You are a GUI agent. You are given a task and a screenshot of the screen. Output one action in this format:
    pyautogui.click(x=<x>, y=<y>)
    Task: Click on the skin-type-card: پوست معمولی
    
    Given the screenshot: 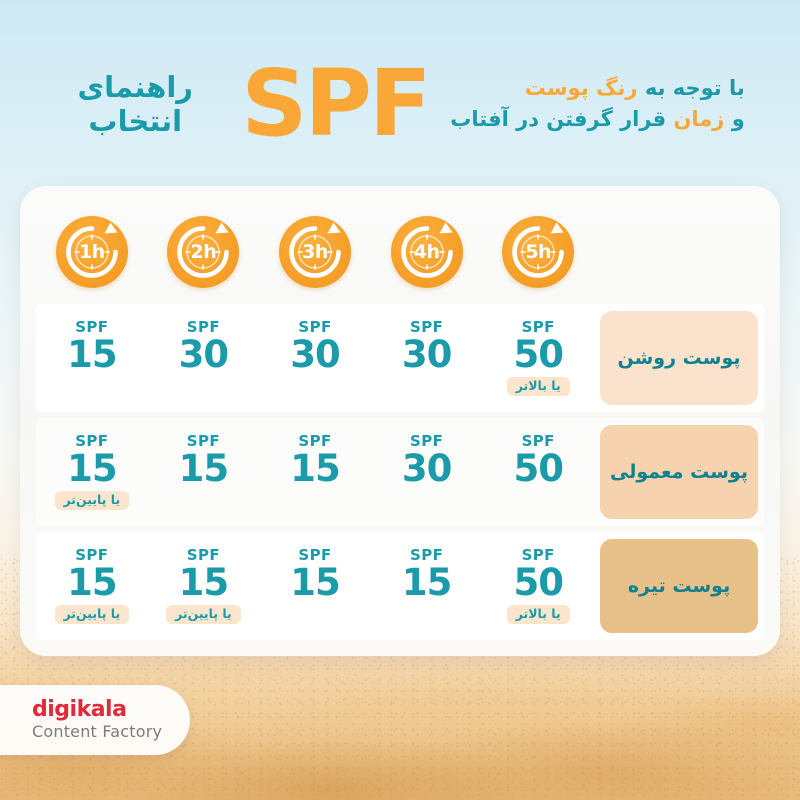 What is the action you would take?
    pyautogui.click(x=679, y=472)
    